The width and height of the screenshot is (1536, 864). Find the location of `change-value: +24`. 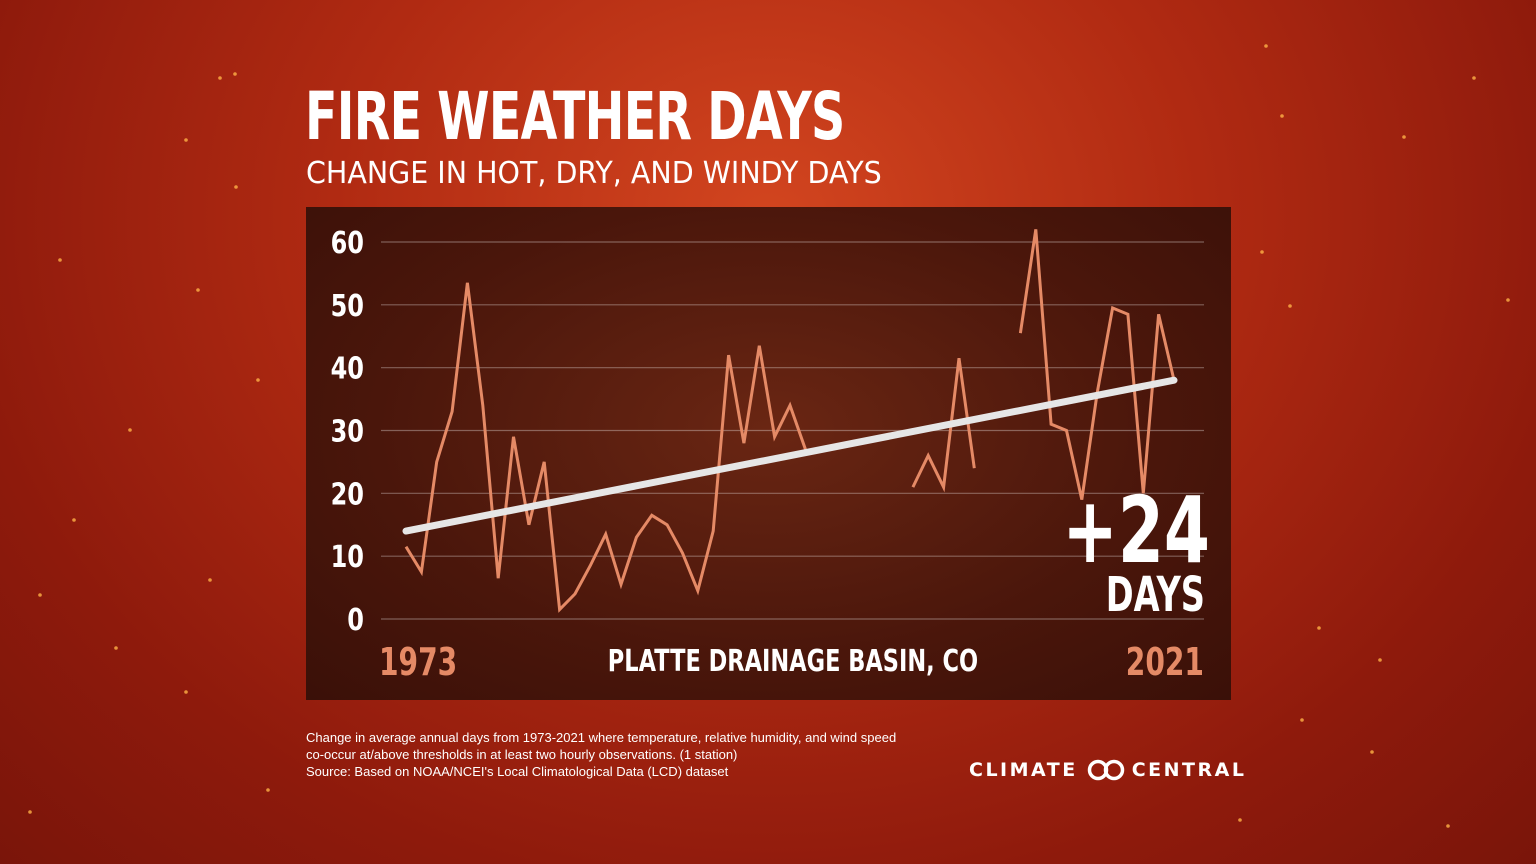

change-value: +24 is located at coordinates (1136, 530).